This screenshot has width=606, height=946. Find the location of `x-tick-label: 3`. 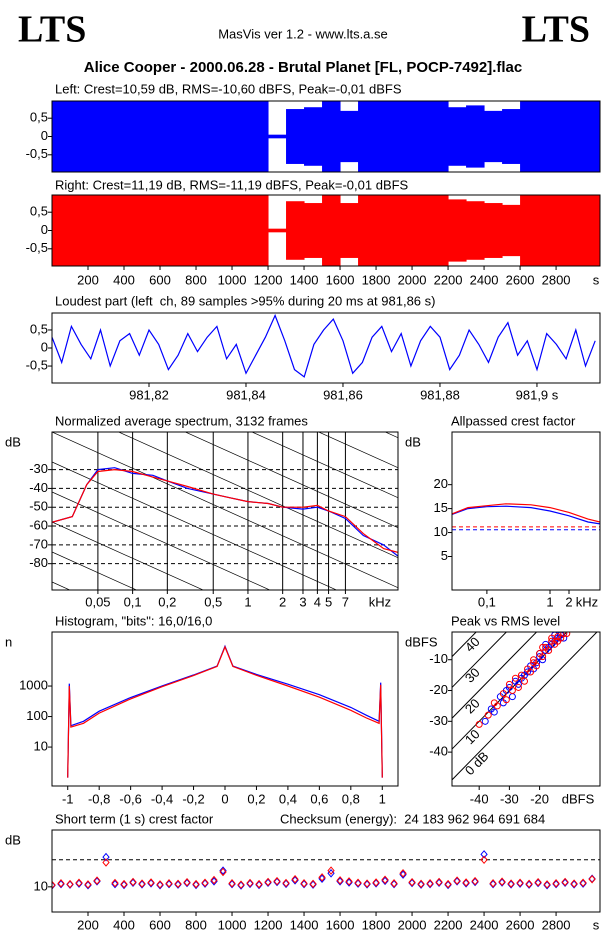

x-tick-label: 3 is located at coordinates (302, 601).